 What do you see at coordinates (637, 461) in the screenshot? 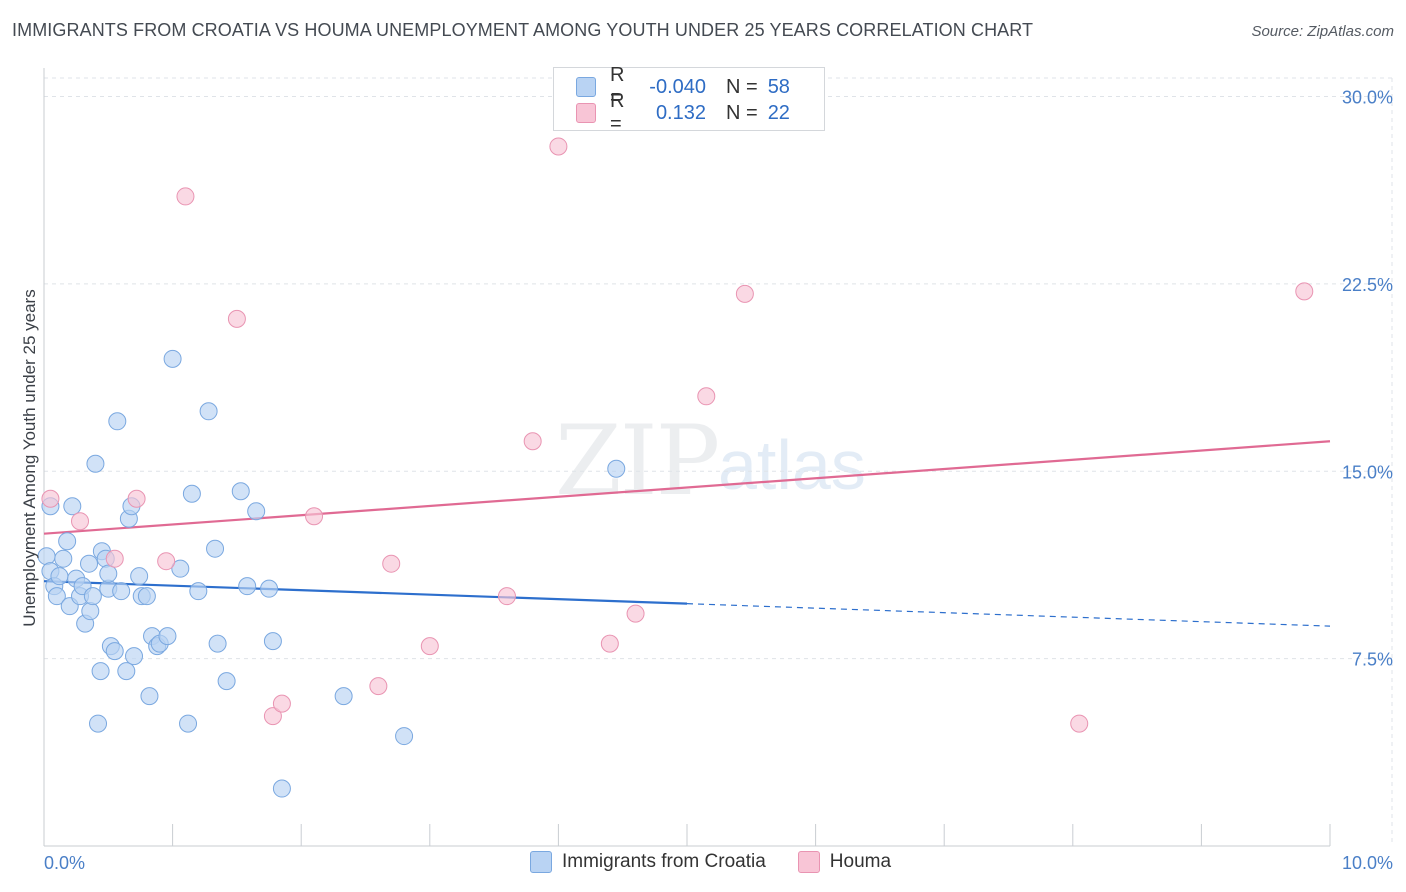
I see `watermark-zip: ZIP` at bounding box center [637, 461].